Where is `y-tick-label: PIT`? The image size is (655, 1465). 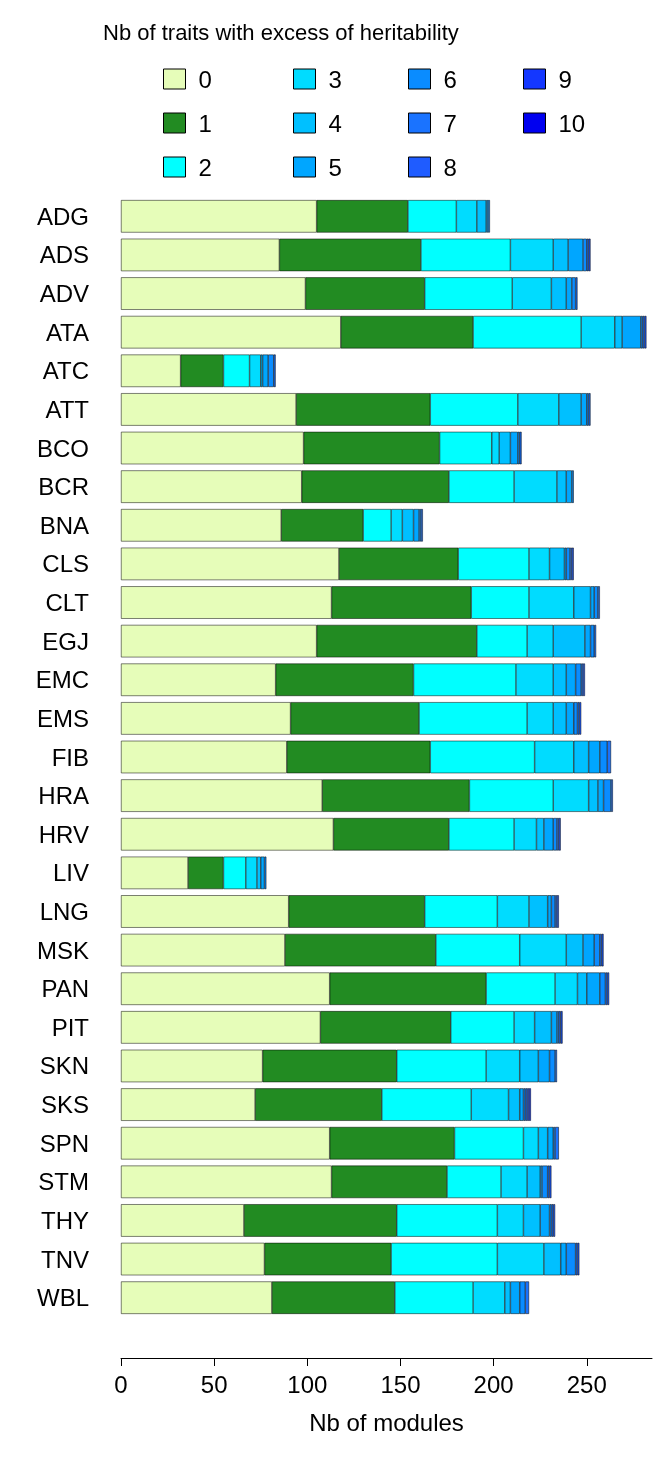
y-tick-label: PIT is located at coordinates (70, 1027).